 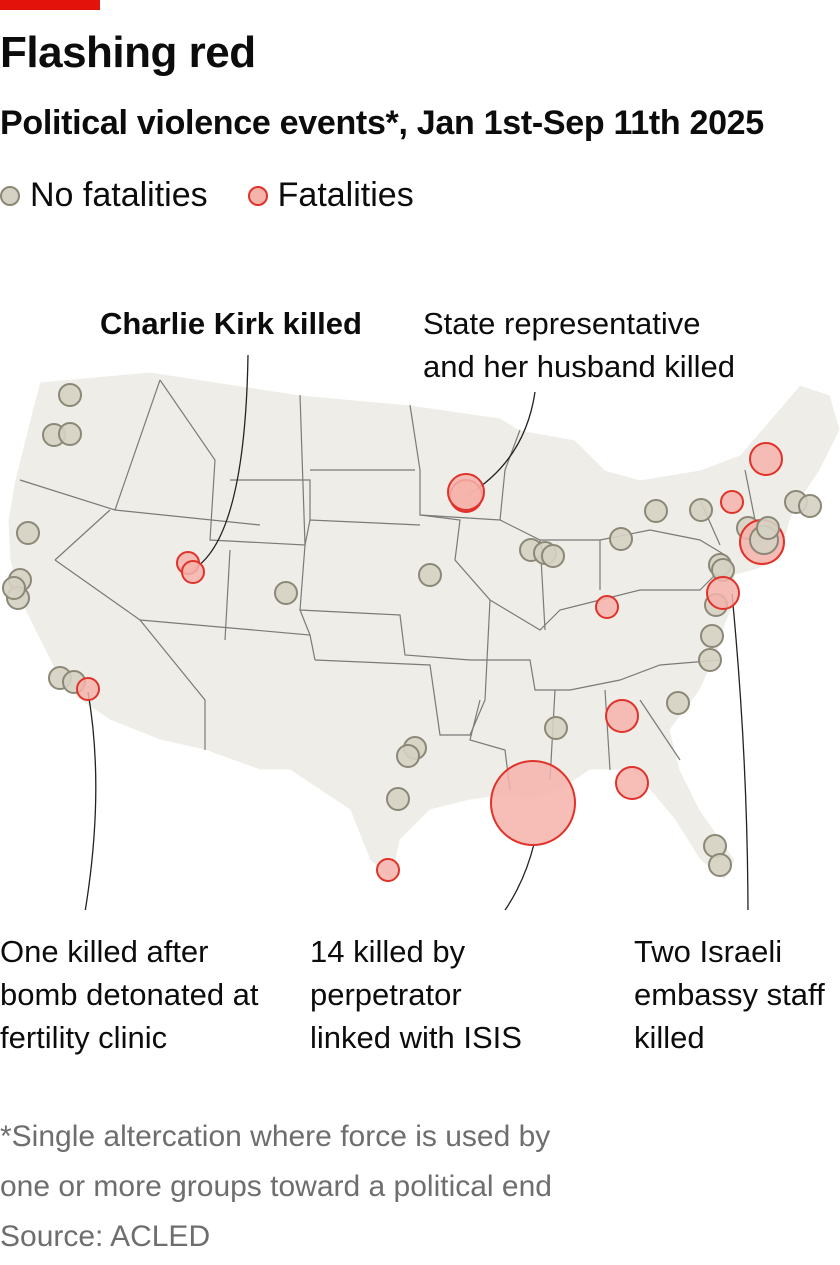 I want to click on leader-charlie-kirk, so click(x=220, y=462).